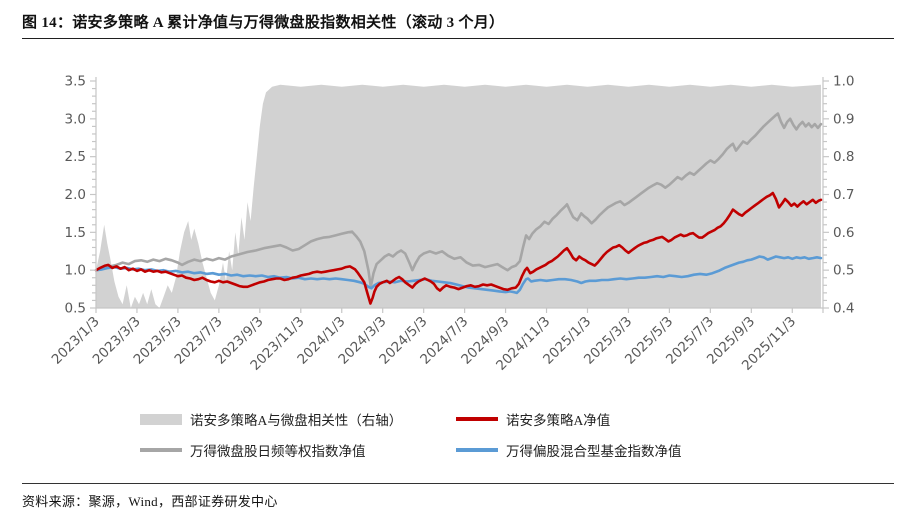 This screenshot has width=916, height=518. I want to click on right-tick-label: 0.8, so click(843, 157).